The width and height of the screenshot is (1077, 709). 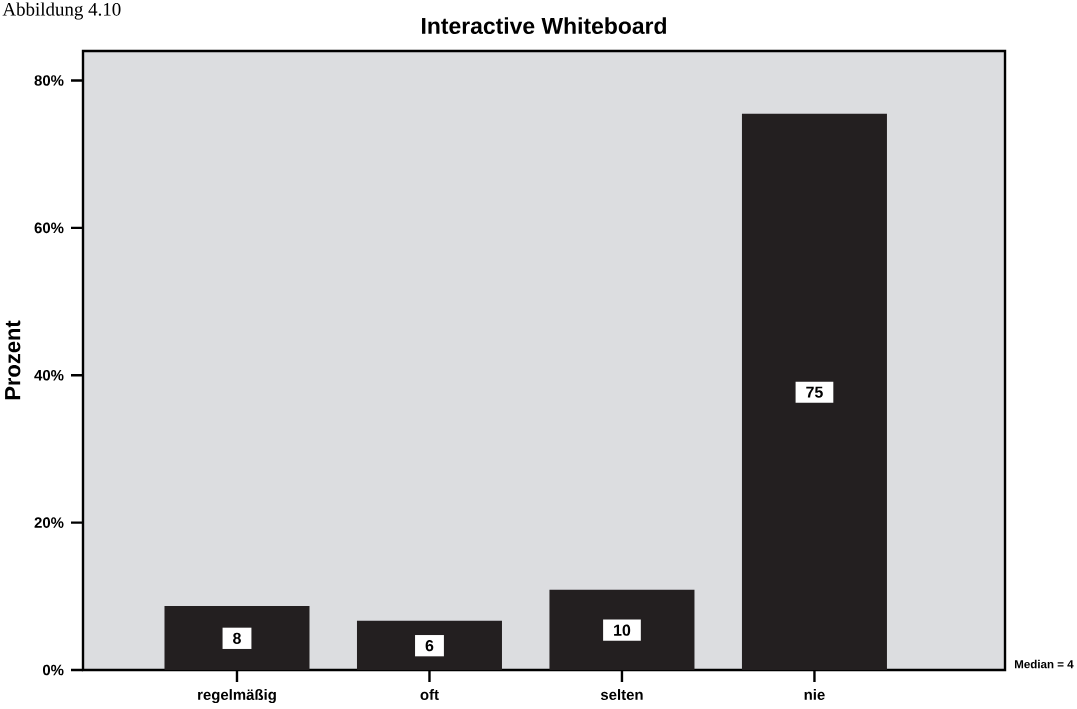 I want to click on annotation: 75, so click(x=814, y=392).